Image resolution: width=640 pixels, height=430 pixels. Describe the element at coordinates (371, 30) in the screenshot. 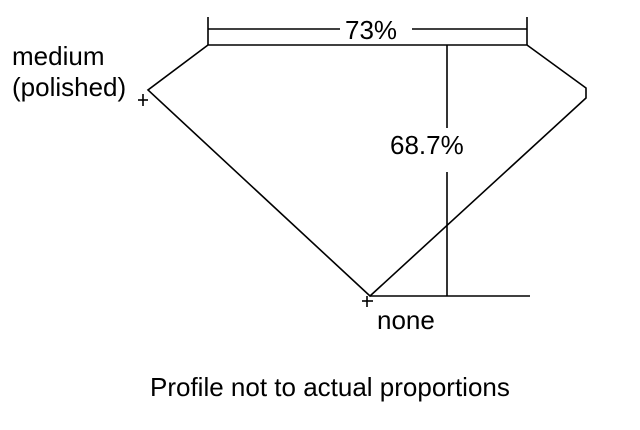

I see `table-percent-label: 73%` at that location.